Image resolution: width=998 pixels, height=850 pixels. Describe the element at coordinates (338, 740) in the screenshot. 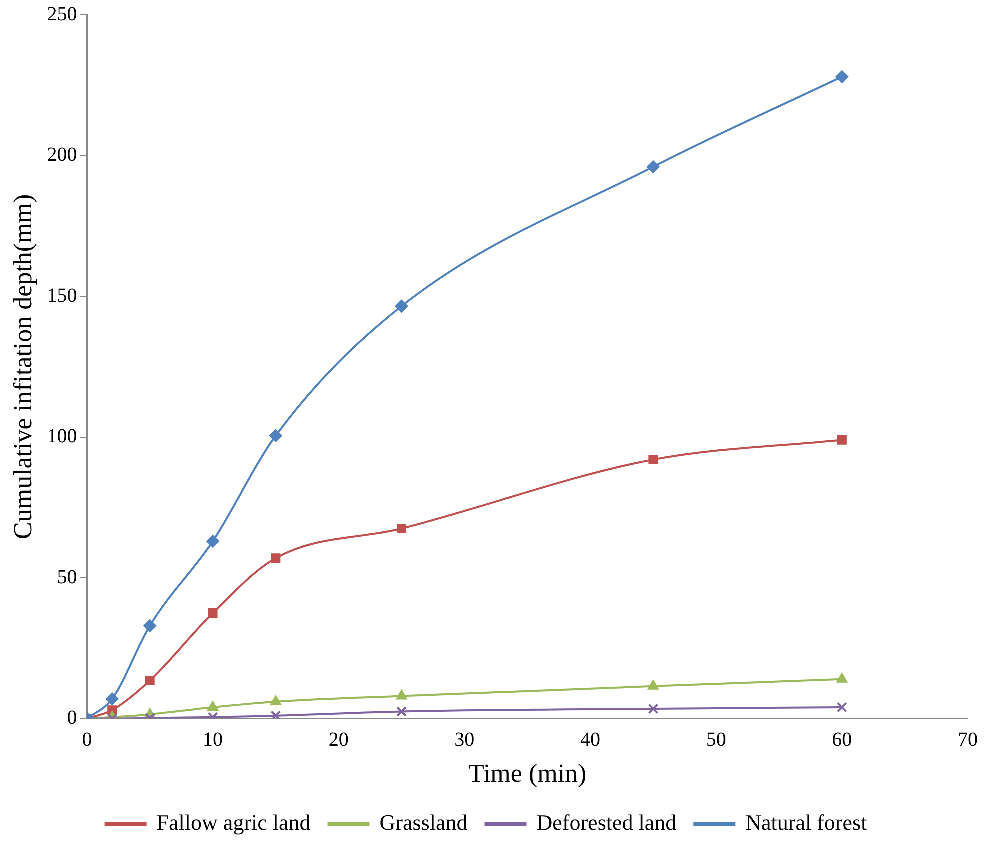

I see `x-tick-label: 20` at that location.